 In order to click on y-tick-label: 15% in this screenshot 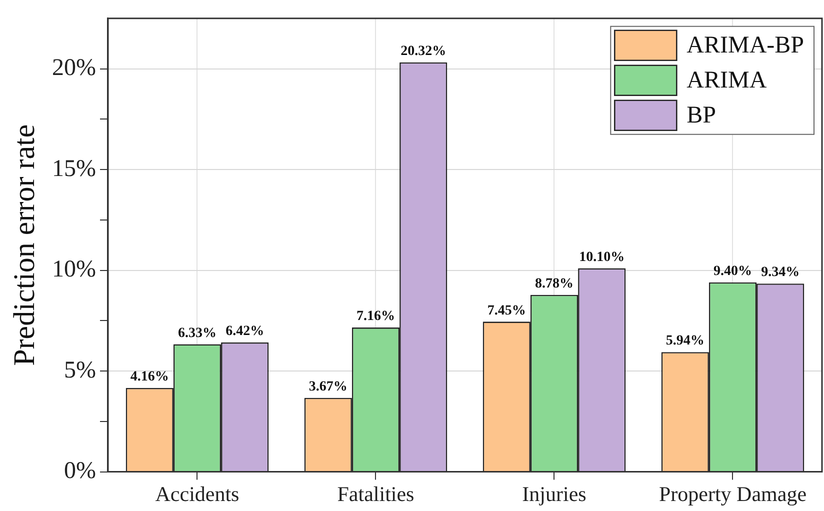, I will do `click(74, 169)`.